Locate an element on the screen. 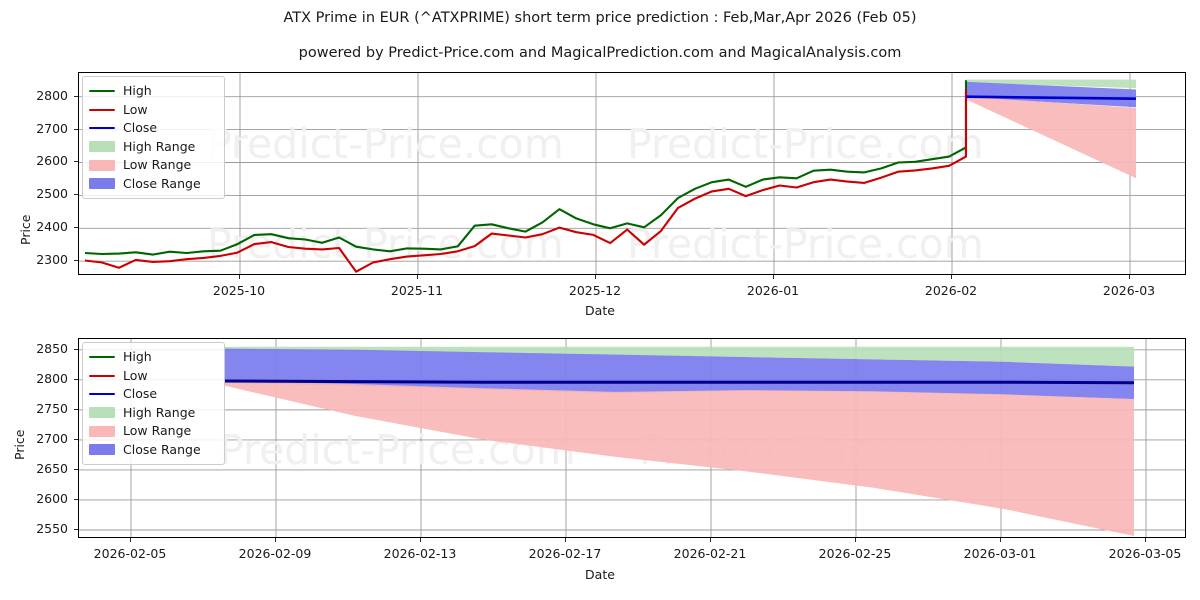 The width and height of the screenshot is (1200, 600). overview-x-tick-label: 2025-12 is located at coordinates (595, 290).